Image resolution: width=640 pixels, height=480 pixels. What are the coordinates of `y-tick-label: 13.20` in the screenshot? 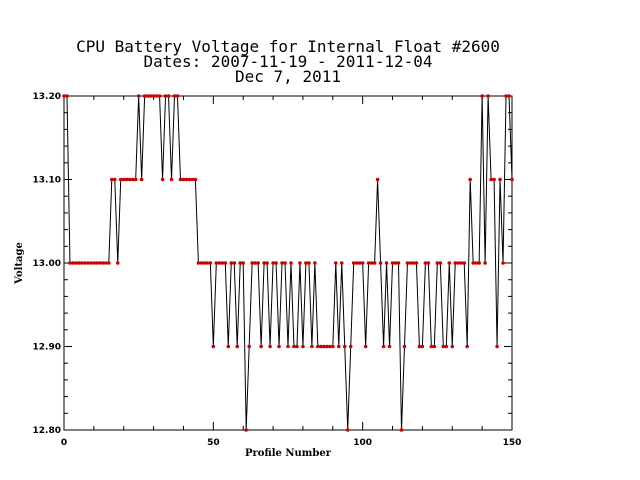 It's located at (47, 97).